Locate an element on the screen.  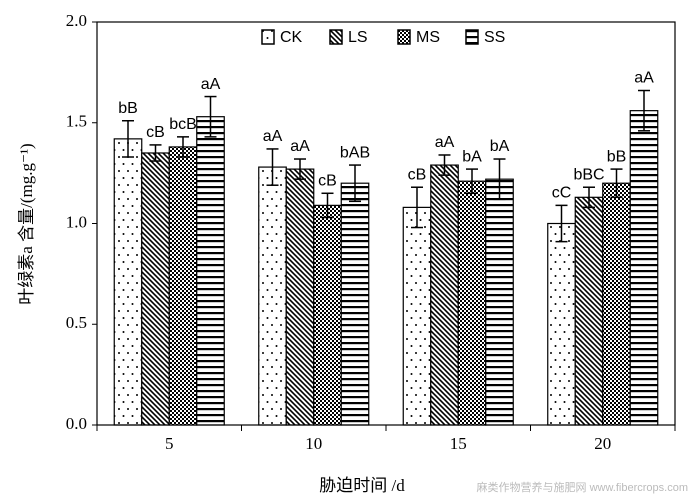
legend-label: MS is located at coordinates (428, 37).